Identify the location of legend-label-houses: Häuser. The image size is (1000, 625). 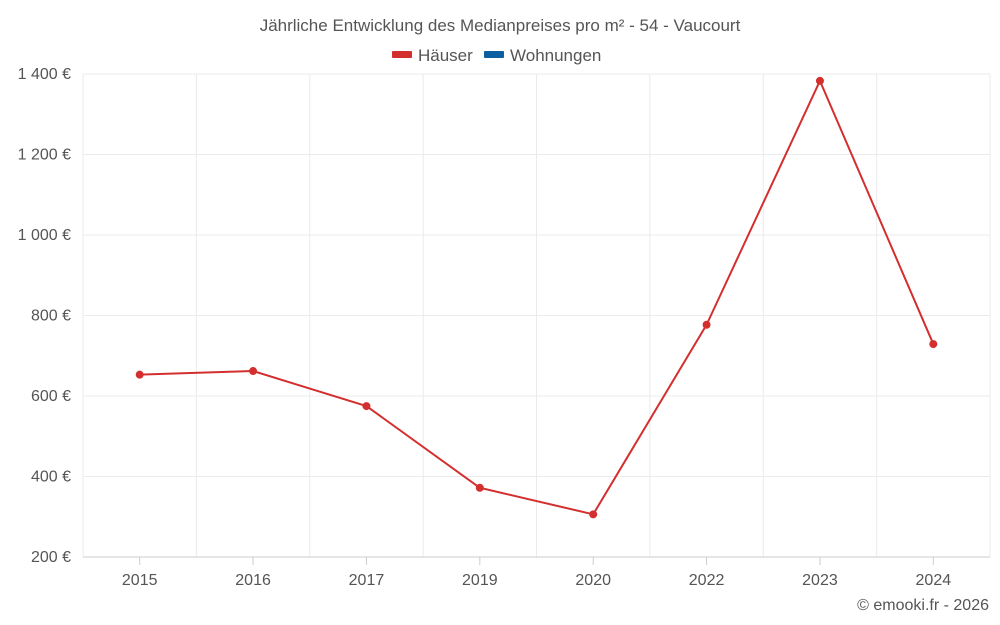
(445, 55).